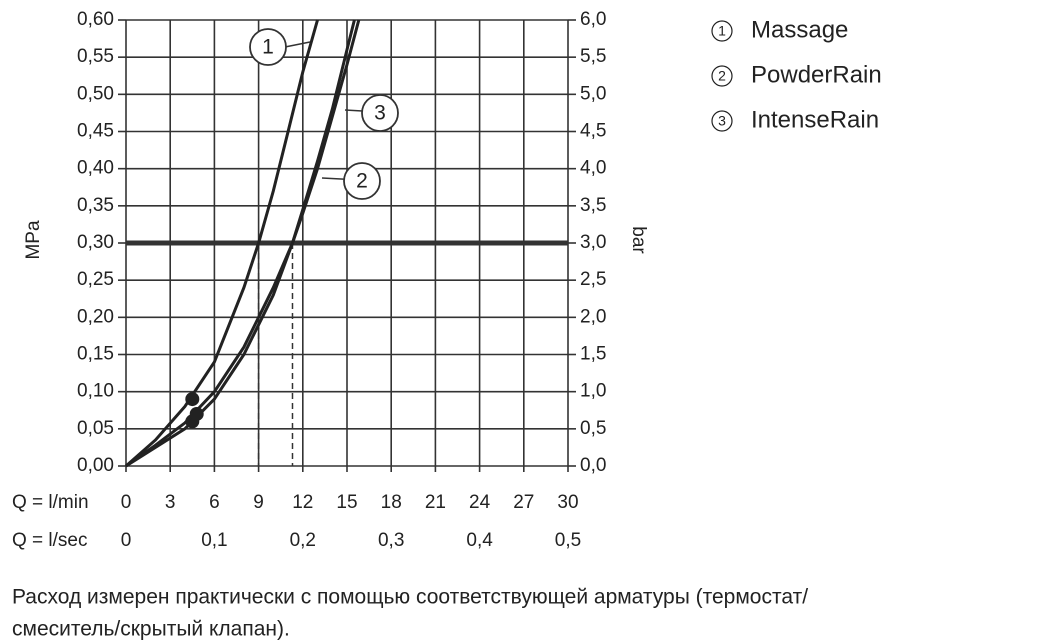  What do you see at coordinates (799, 29) in the screenshot?
I see `legend-label: Massage` at bounding box center [799, 29].